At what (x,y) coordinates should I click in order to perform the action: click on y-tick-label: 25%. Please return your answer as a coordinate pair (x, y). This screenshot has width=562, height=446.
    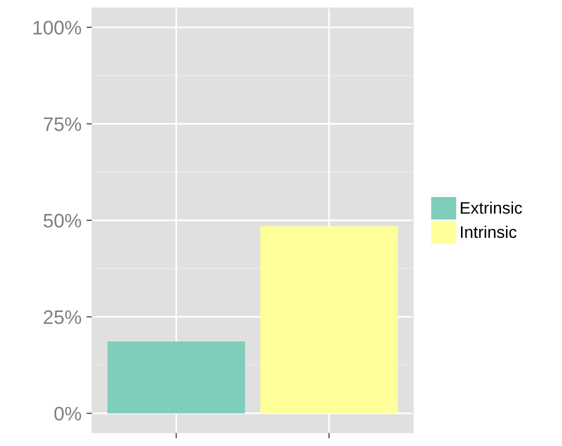
    Looking at the image, I should click on (63, 317).